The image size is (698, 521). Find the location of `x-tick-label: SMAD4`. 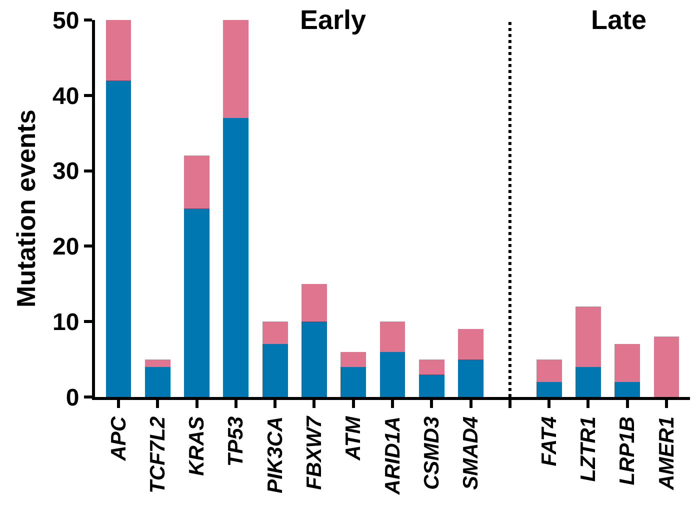

x-tick-label: SMAD4 is located at coordinates (471, 453).